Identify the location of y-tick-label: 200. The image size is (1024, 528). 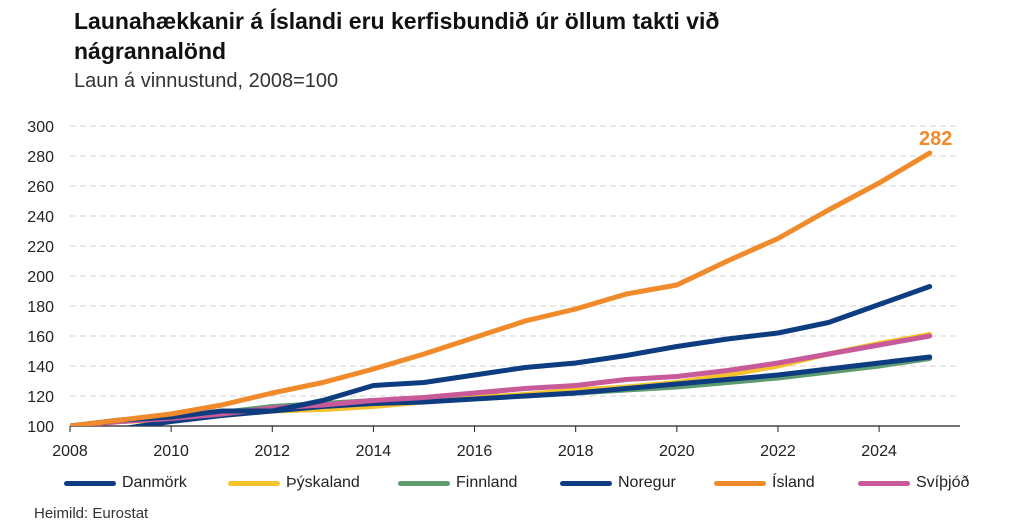
(40, 277).